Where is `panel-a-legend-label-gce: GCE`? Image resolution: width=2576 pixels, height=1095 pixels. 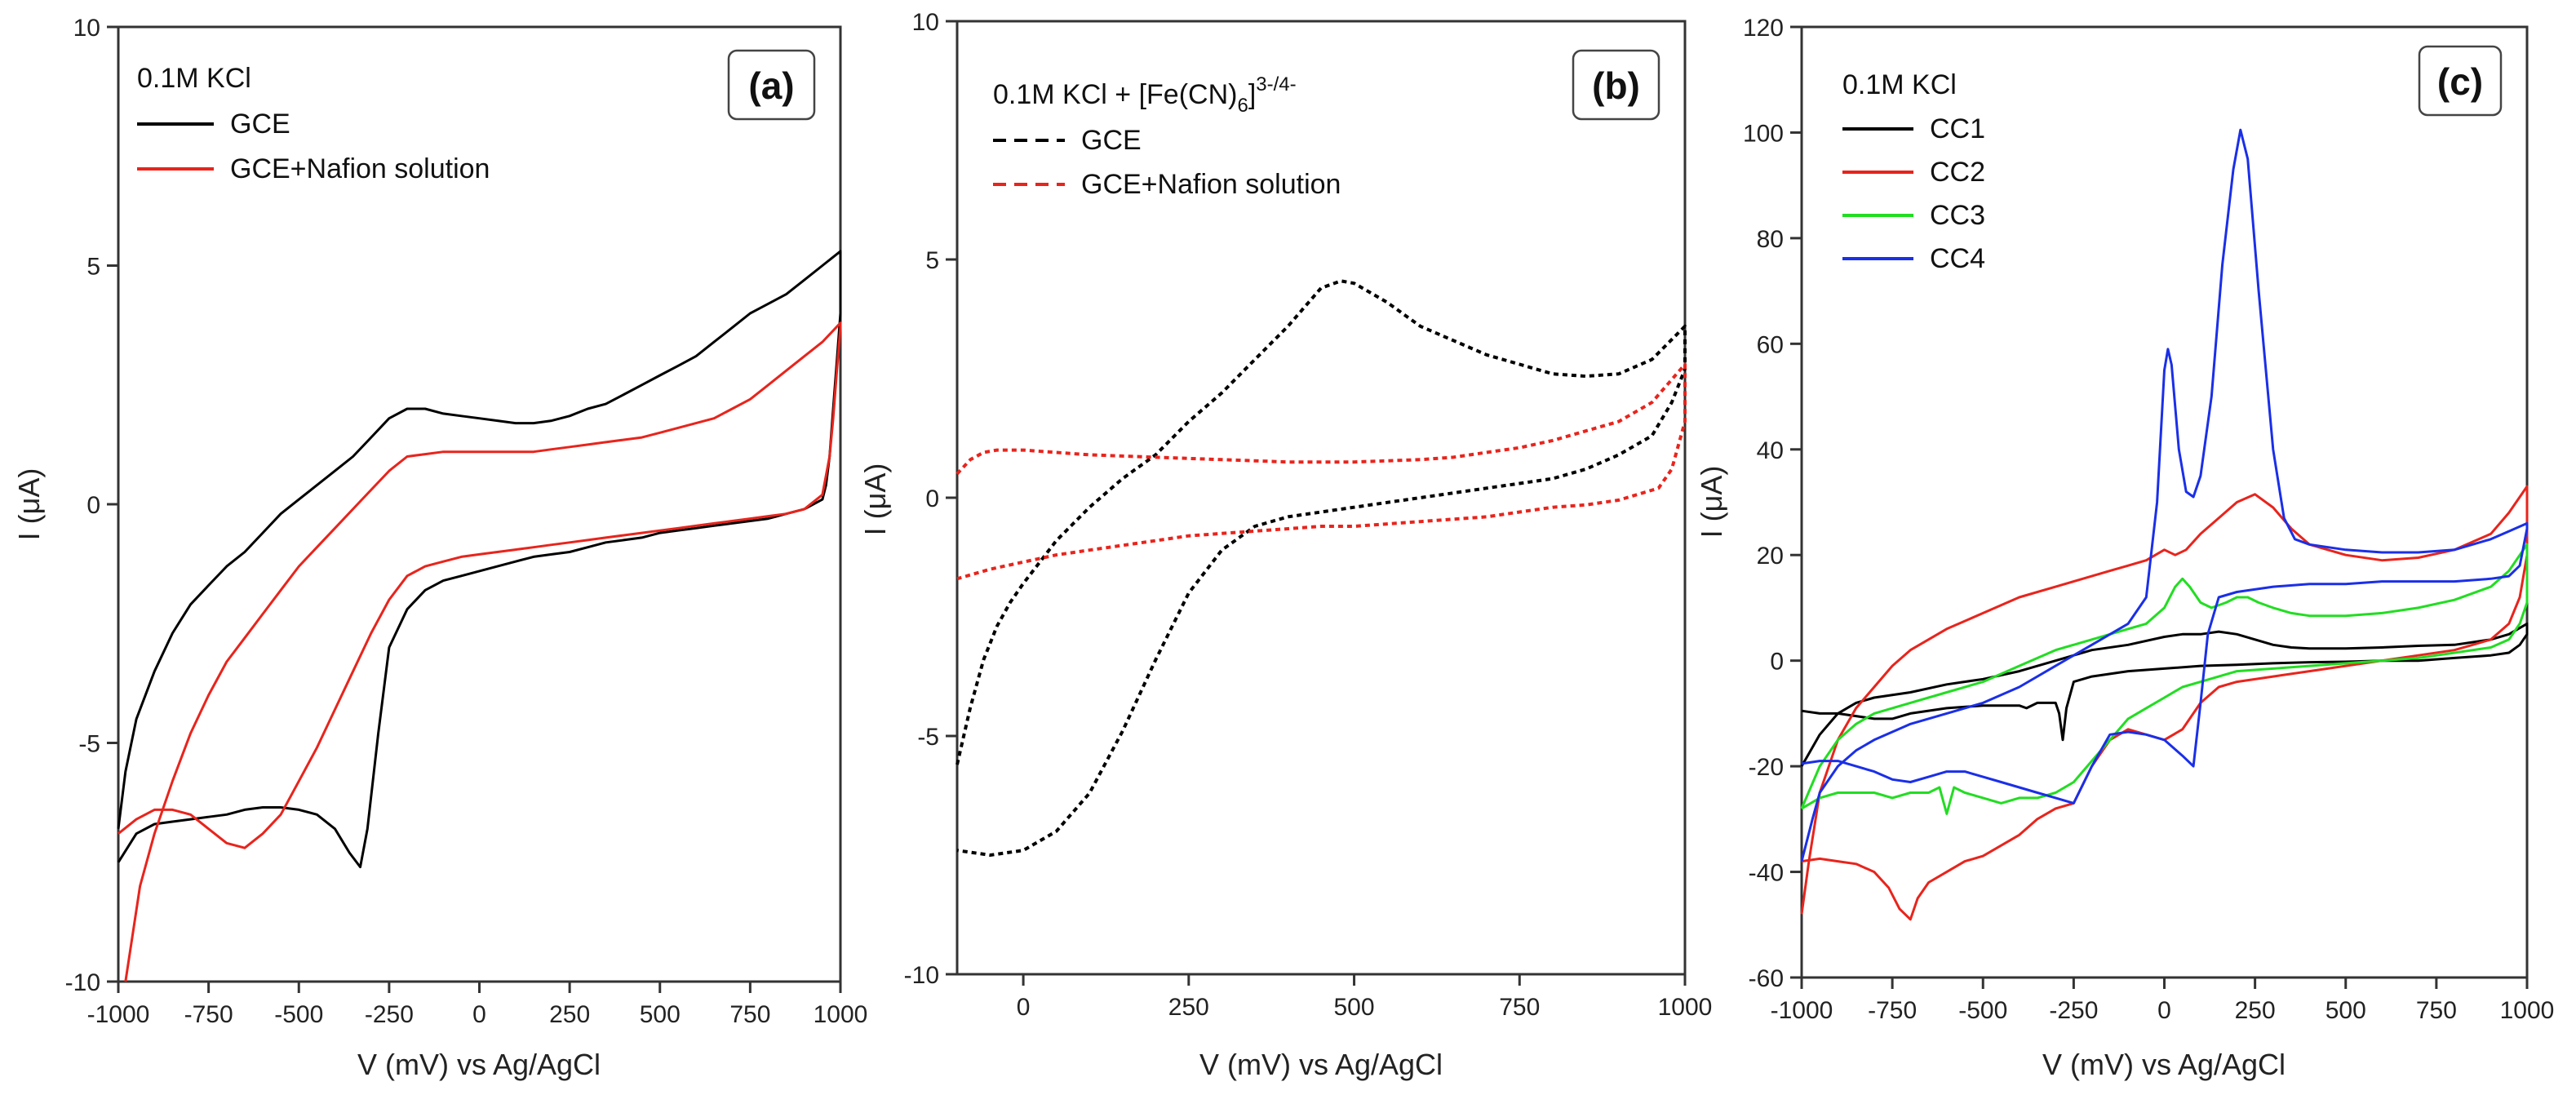 panel-a-legend-label-gce: GCE is located at coordinates (260, 125).